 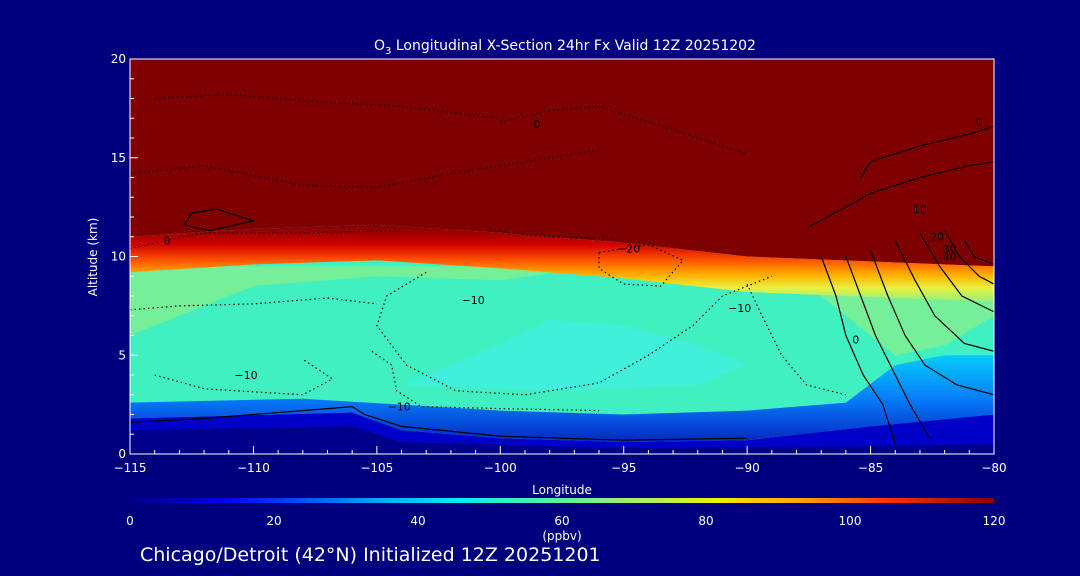 I want to click on contour-label-4: −10, so click(x=472, y=300).